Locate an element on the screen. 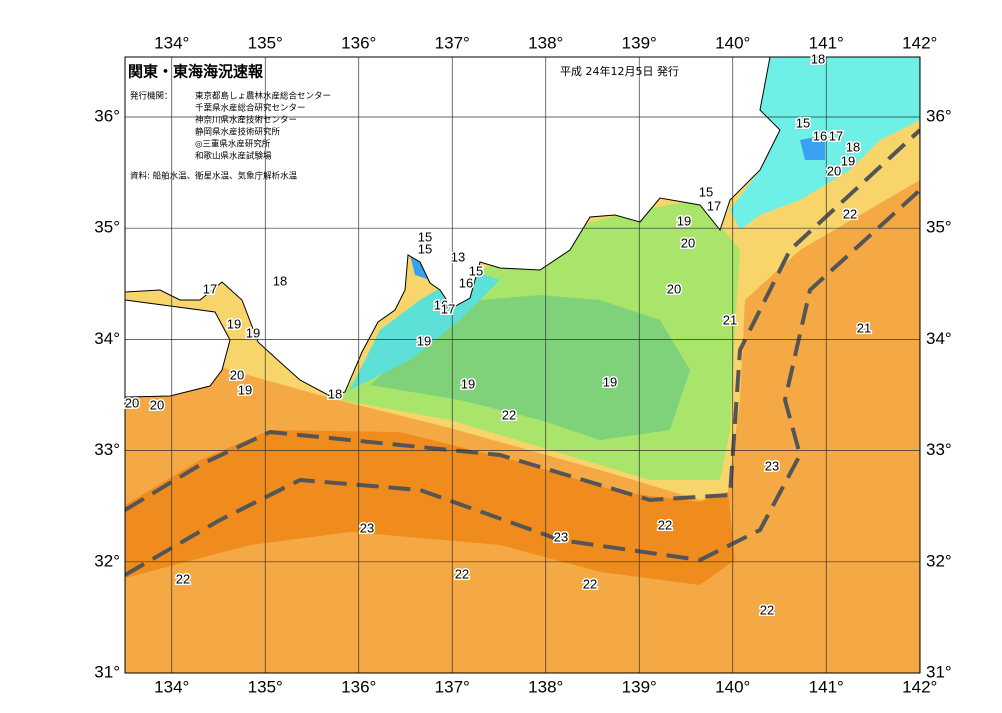 The width and height of the screenshot is (1002, 713). warm-band is located at coordinates (430, 507).